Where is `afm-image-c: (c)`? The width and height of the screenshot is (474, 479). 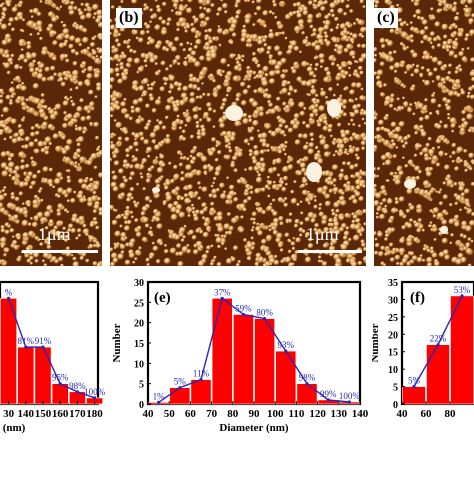
afm-image-c: (c) is located at coordinates (424, 133).